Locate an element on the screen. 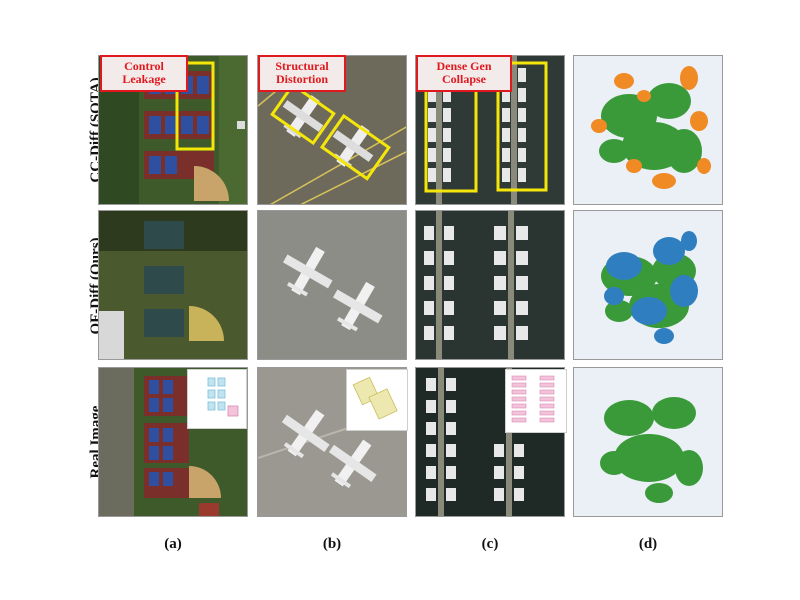 The width and height of the screenshot is (800, 600). layout-mask-inset-a is located at coordinates (217, 399).